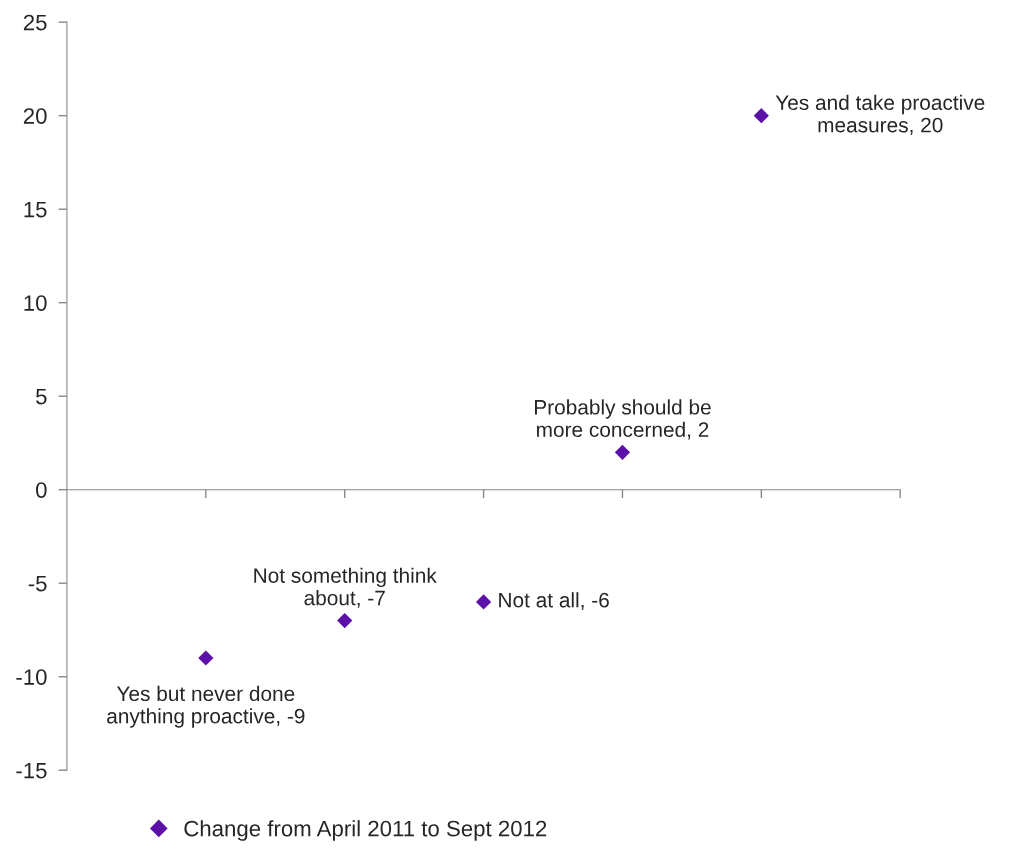  I want to click on y-tick-label: -15, so click(31, 770).